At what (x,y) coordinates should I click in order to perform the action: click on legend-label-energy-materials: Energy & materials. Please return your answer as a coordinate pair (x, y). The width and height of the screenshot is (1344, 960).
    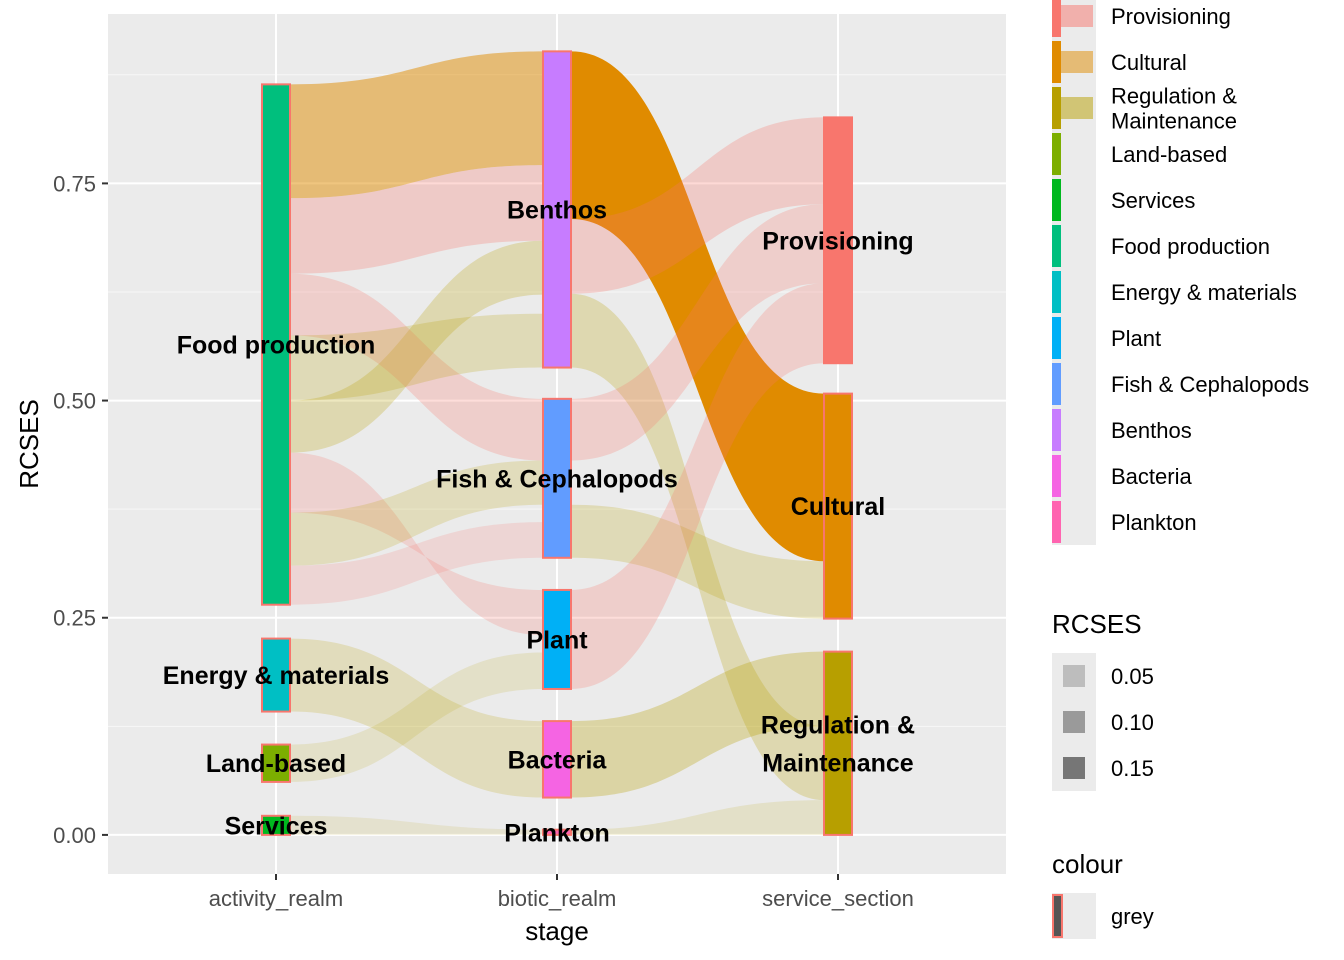
    Looking at the image, I should click on (1204, 292).